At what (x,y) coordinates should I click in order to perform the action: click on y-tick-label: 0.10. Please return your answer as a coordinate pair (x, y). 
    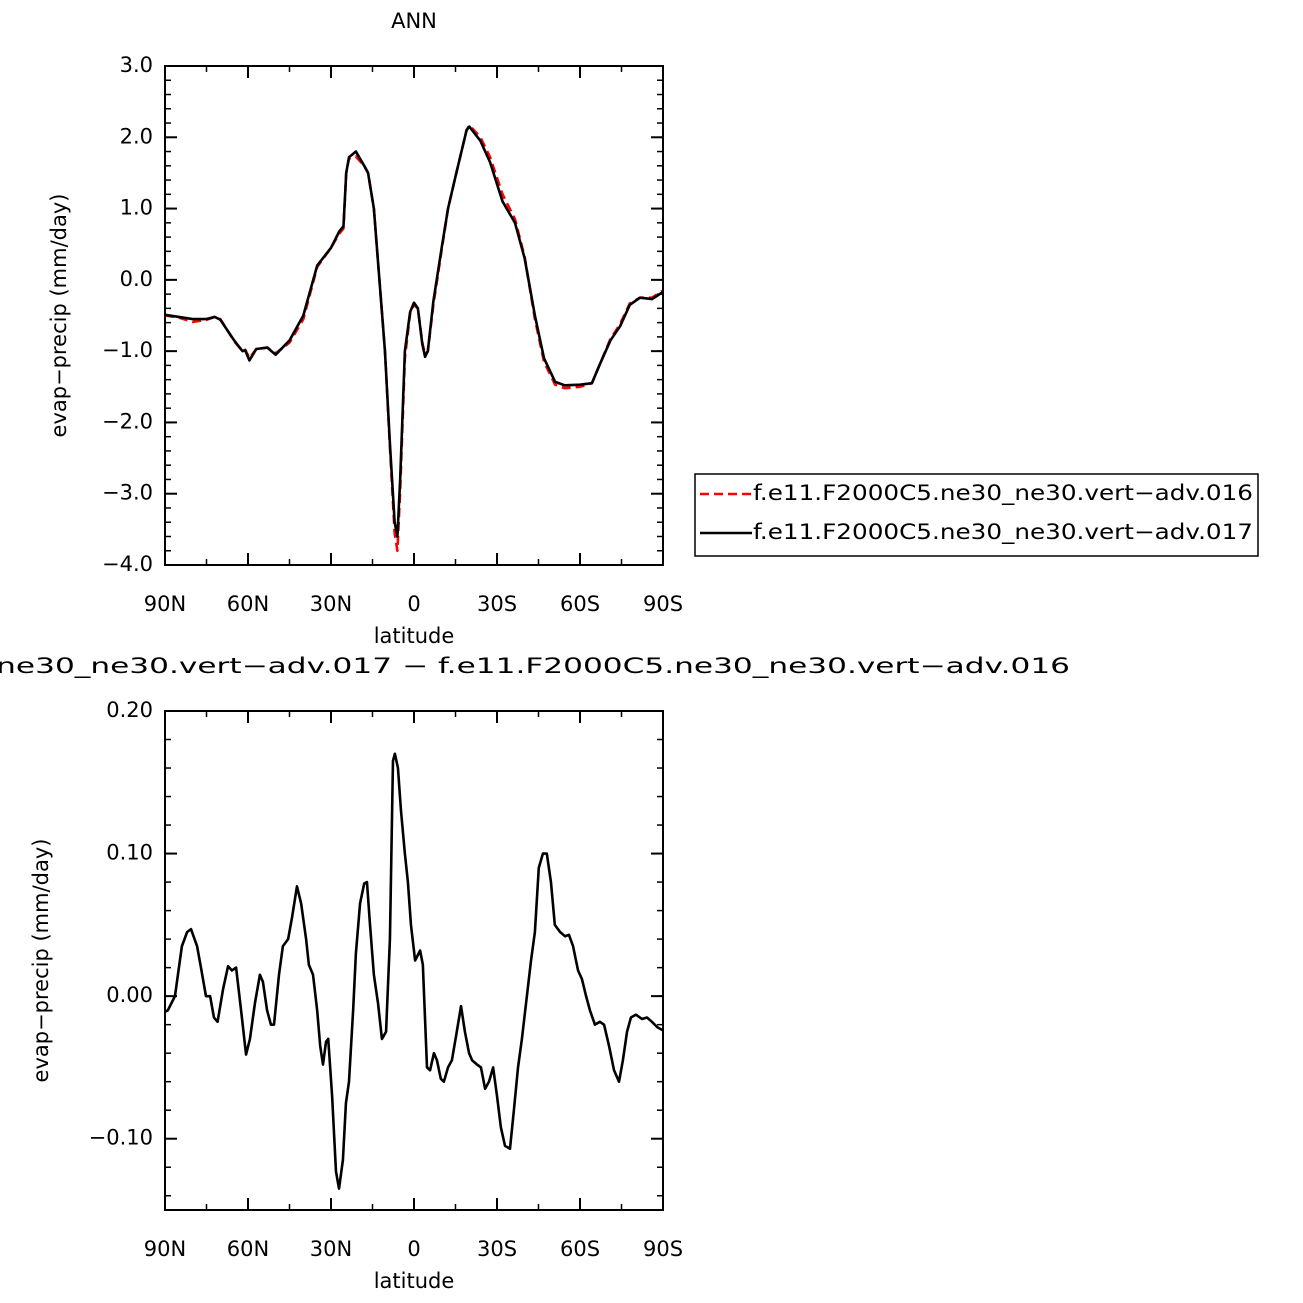
    Looking at the image, I should click on (129, 853).